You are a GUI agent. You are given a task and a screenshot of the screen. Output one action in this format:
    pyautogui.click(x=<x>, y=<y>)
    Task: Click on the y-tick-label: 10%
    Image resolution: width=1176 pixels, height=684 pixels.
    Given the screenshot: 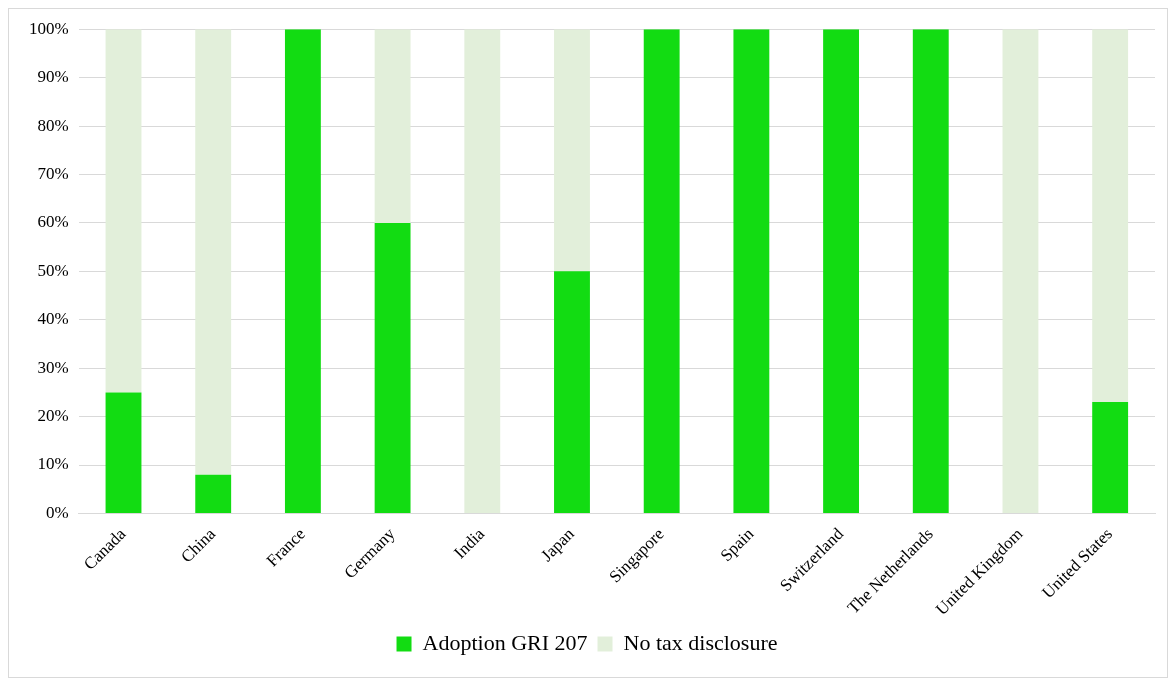 What is the action you would take?
    pyautogui.click(x=53, y=464)
    